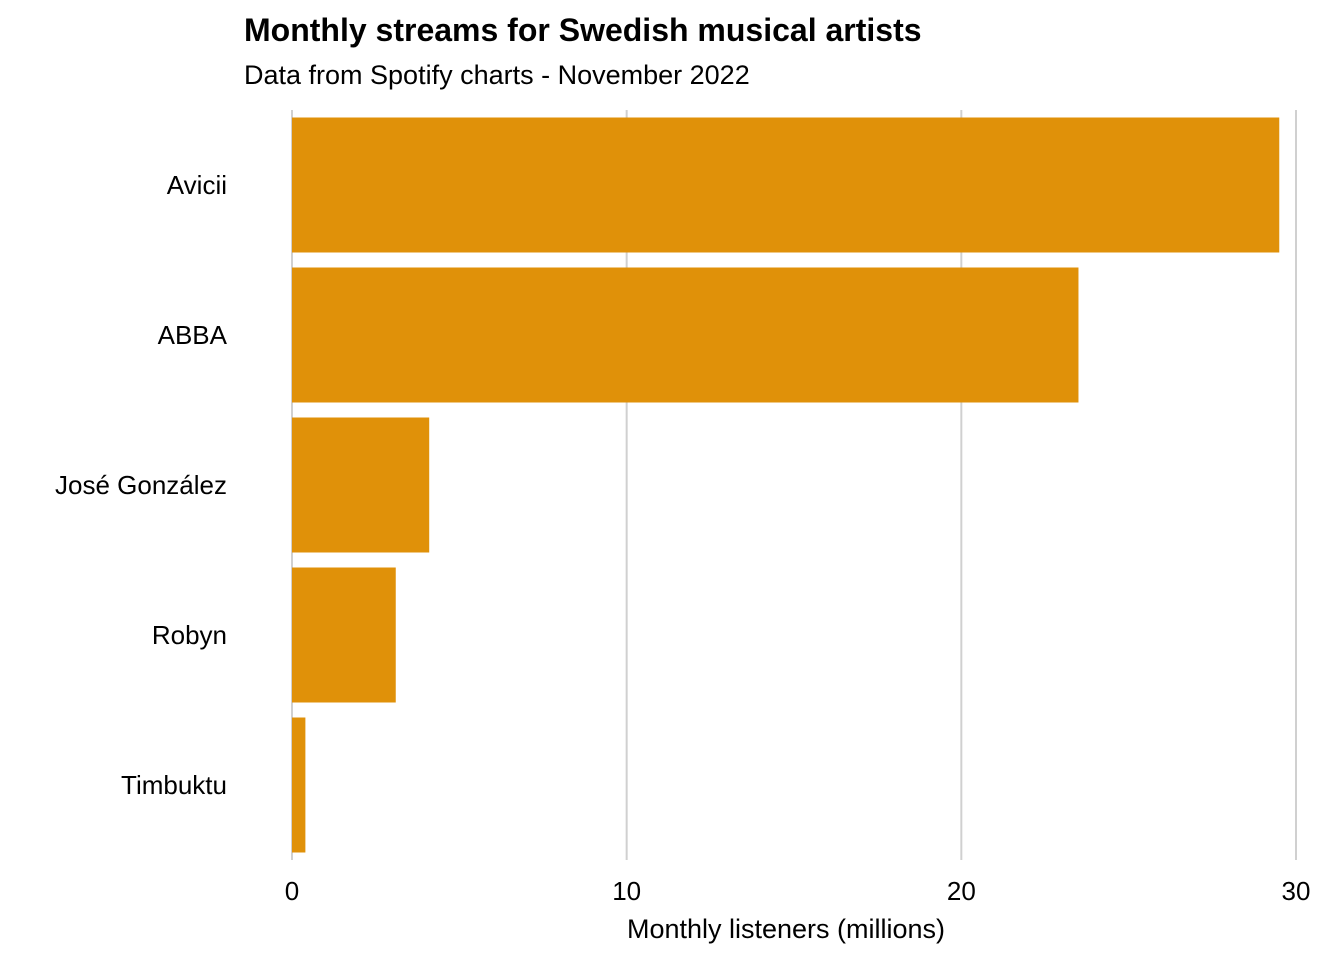 Image resolution: width=1344 pixels, height=960 pixels. I want to click on y-tick-label: Timbuktu, so click(174, 785).